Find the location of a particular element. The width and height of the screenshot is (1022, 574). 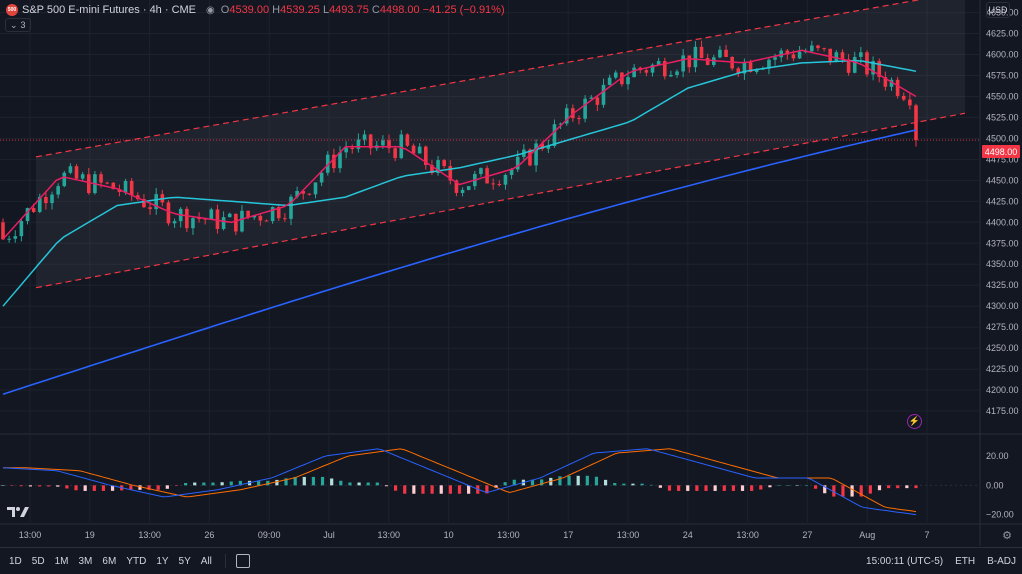

indicators-toggle: ⌄ 3 is located at coordinates (18, 25).